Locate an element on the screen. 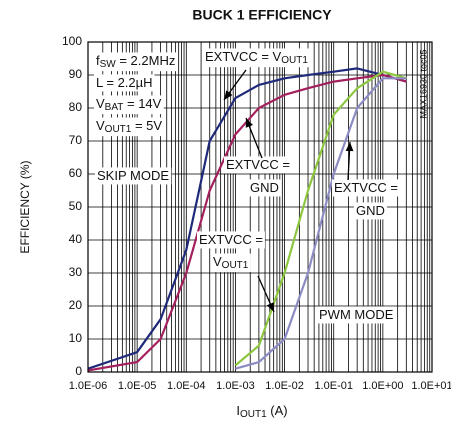 This screenshot has height=437, width=451. x-tick-label: 1.0E-03 is located at coordinates (235, 386).